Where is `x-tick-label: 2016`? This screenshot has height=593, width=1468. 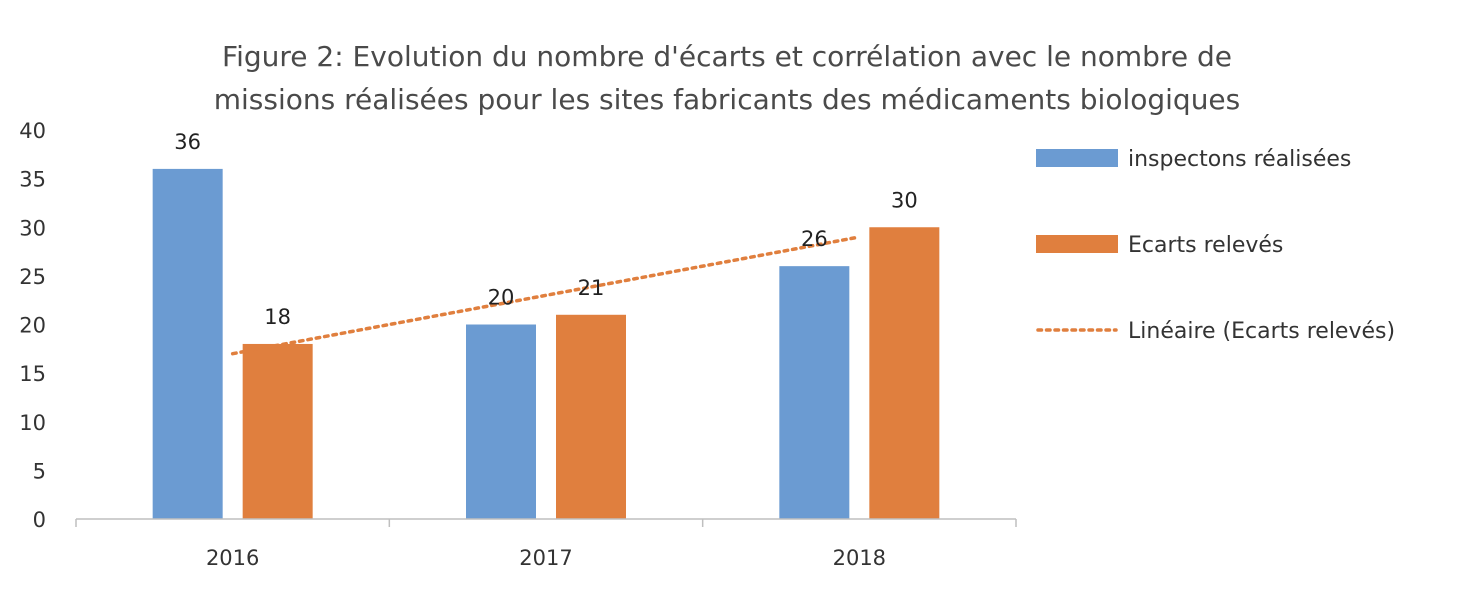
x-tick-label: 2016 is located at coordinates (232, 558).